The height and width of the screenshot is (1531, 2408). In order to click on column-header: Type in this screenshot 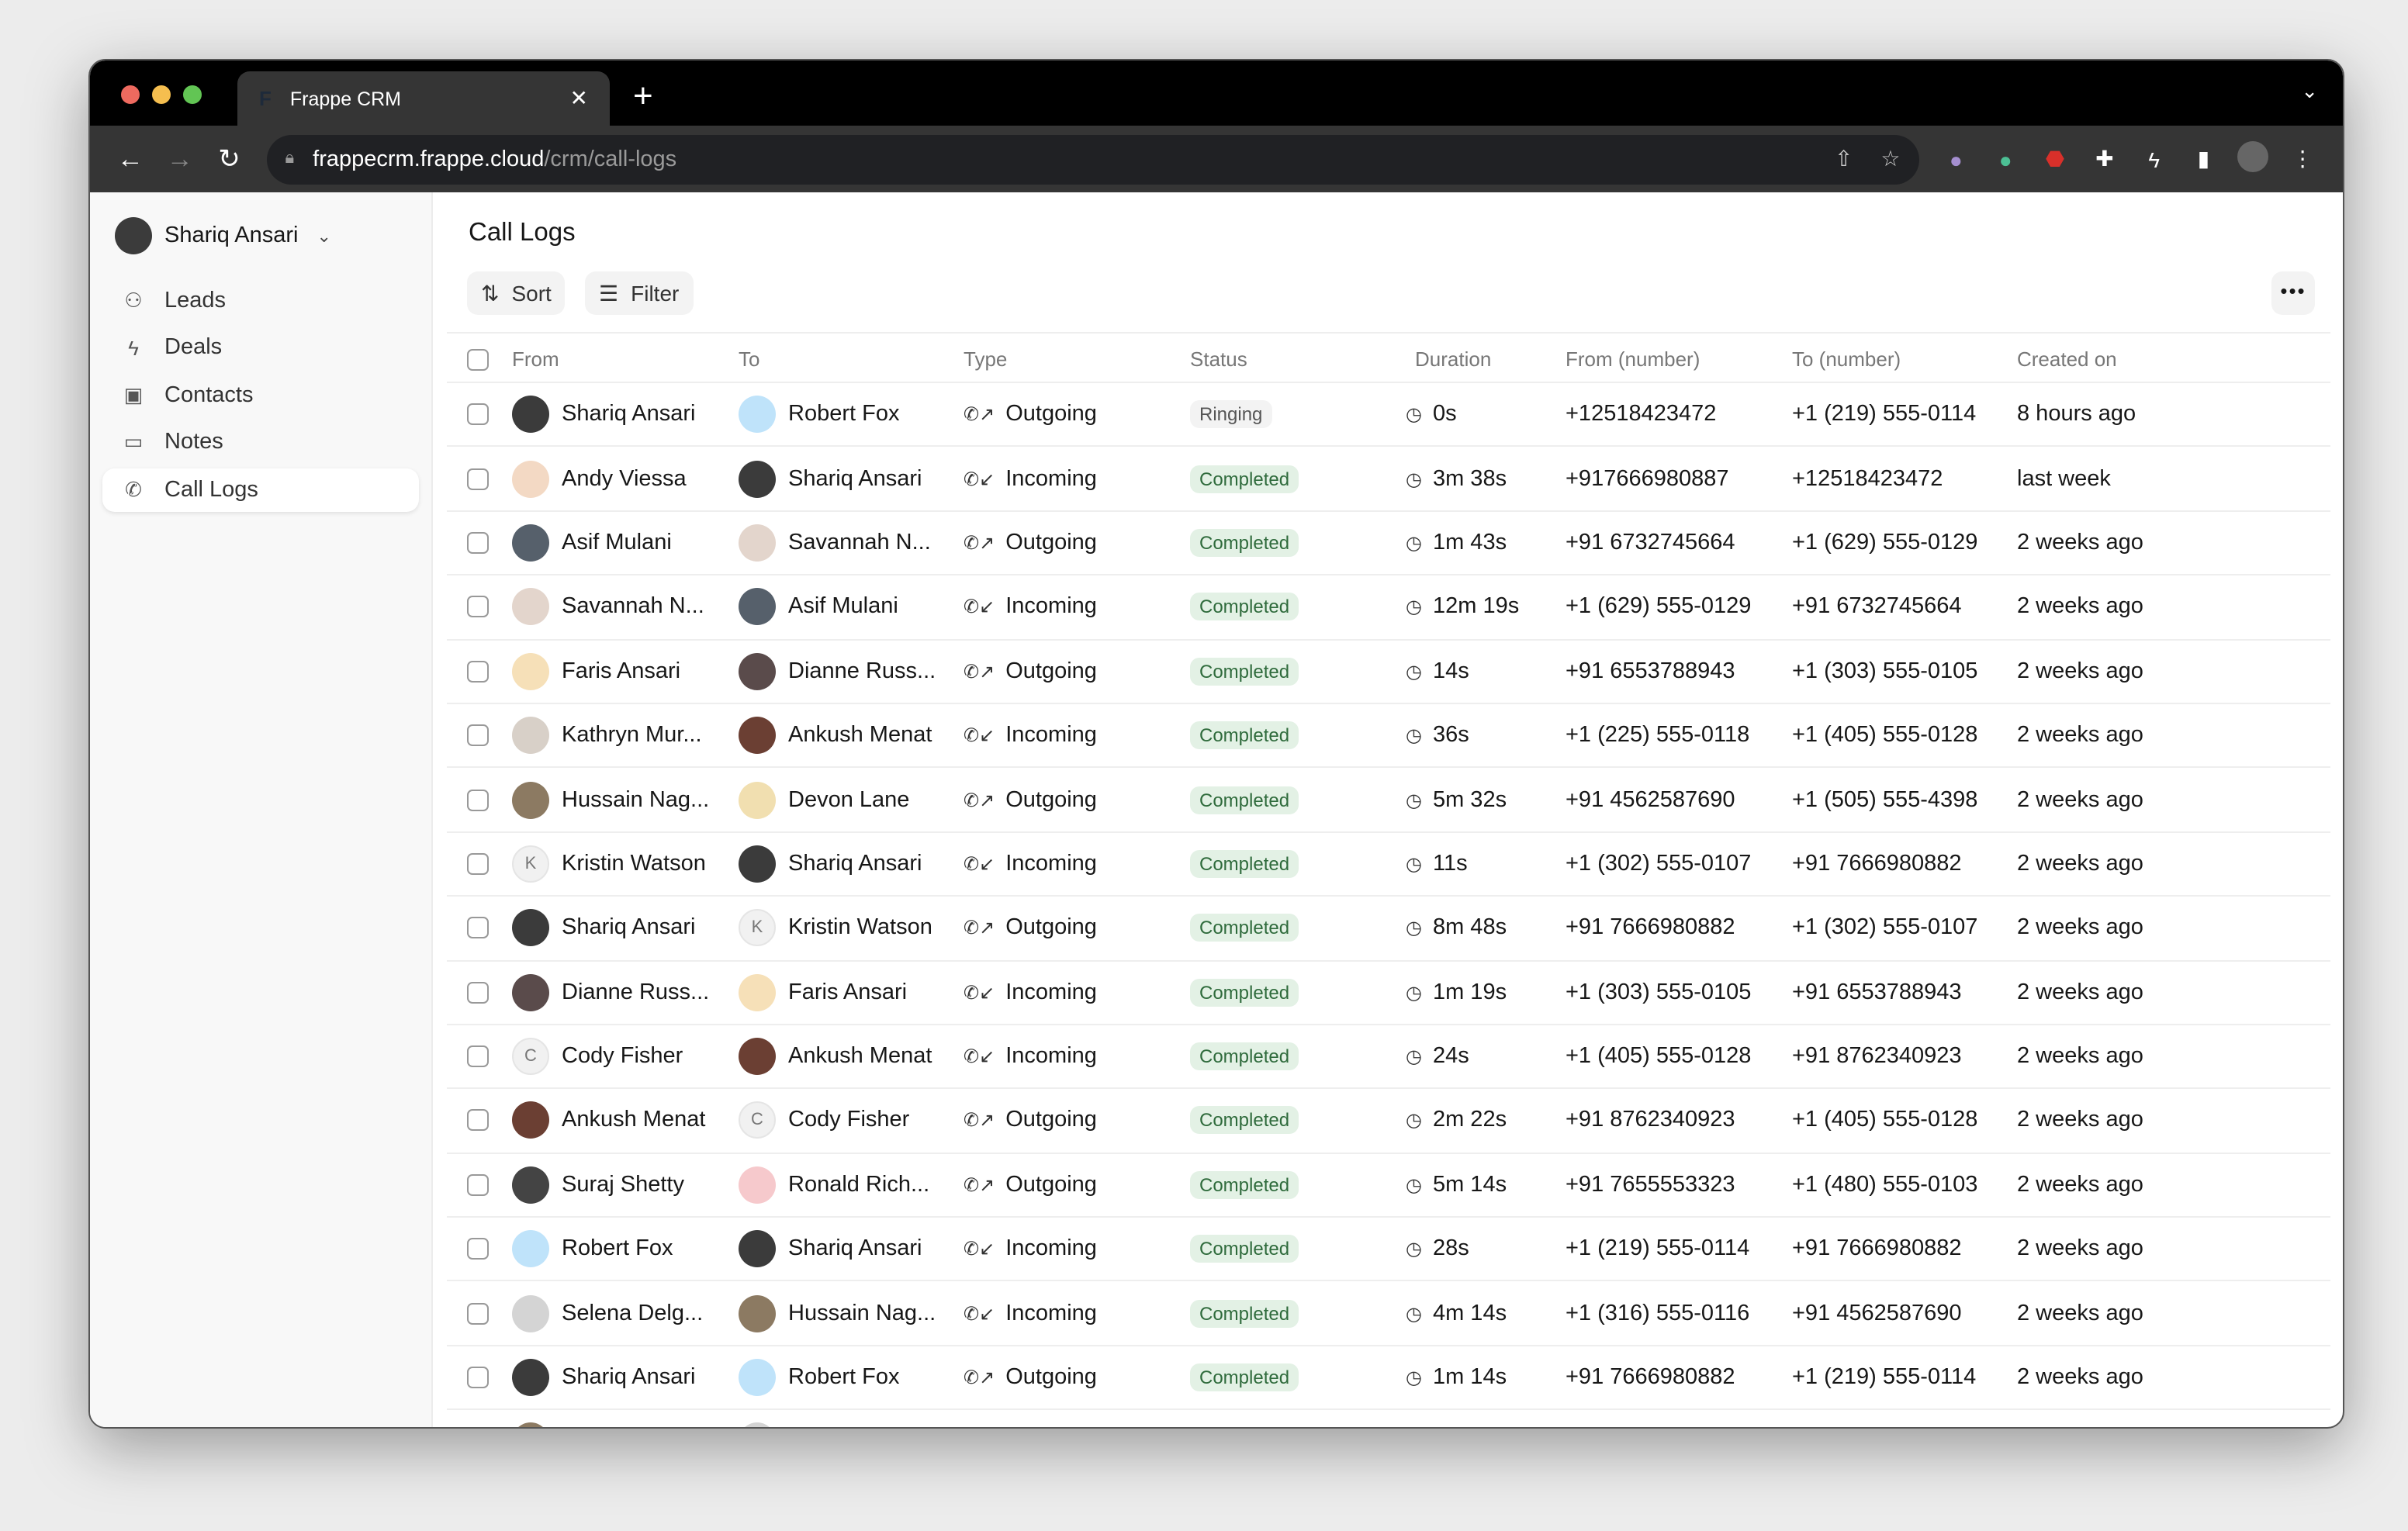, I will do `click(986, 359)`.